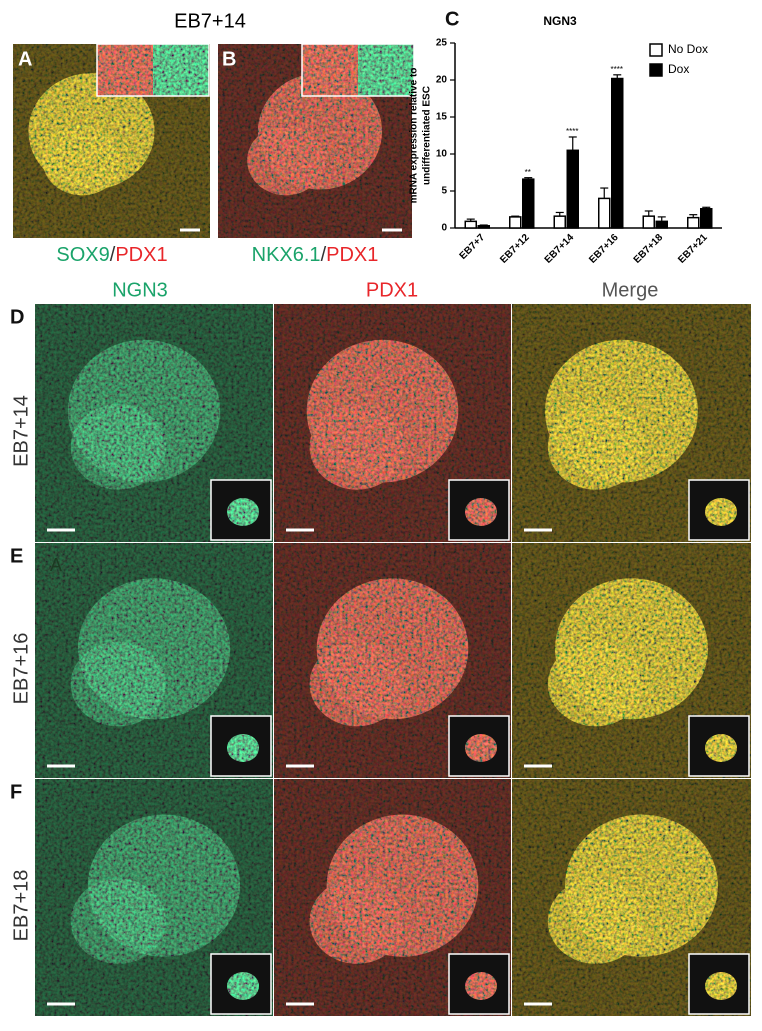 The image size is (762, 1031). Describe the element at coordinates (452, 19) in the screenshot. I see `panel-letter: C` at that location.